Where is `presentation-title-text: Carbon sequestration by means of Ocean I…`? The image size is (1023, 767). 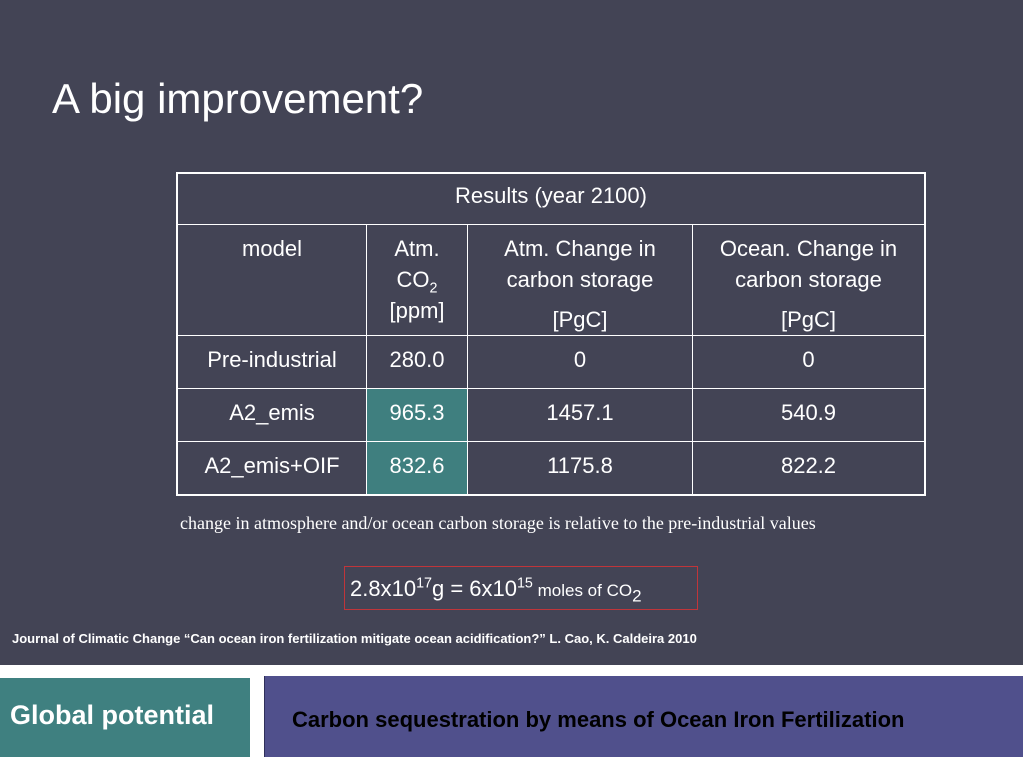
presentation-title-text: Carbon sequestration by means of Ocean I… is located at coordinates (598, 719).